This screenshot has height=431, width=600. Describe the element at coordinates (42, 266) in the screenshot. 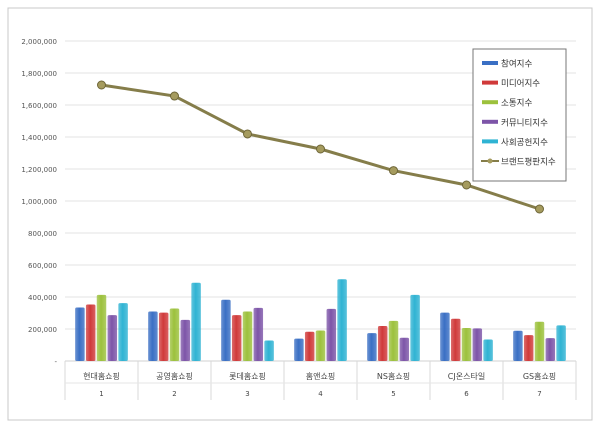

I see `y-tick-label: 600,000` at that location.